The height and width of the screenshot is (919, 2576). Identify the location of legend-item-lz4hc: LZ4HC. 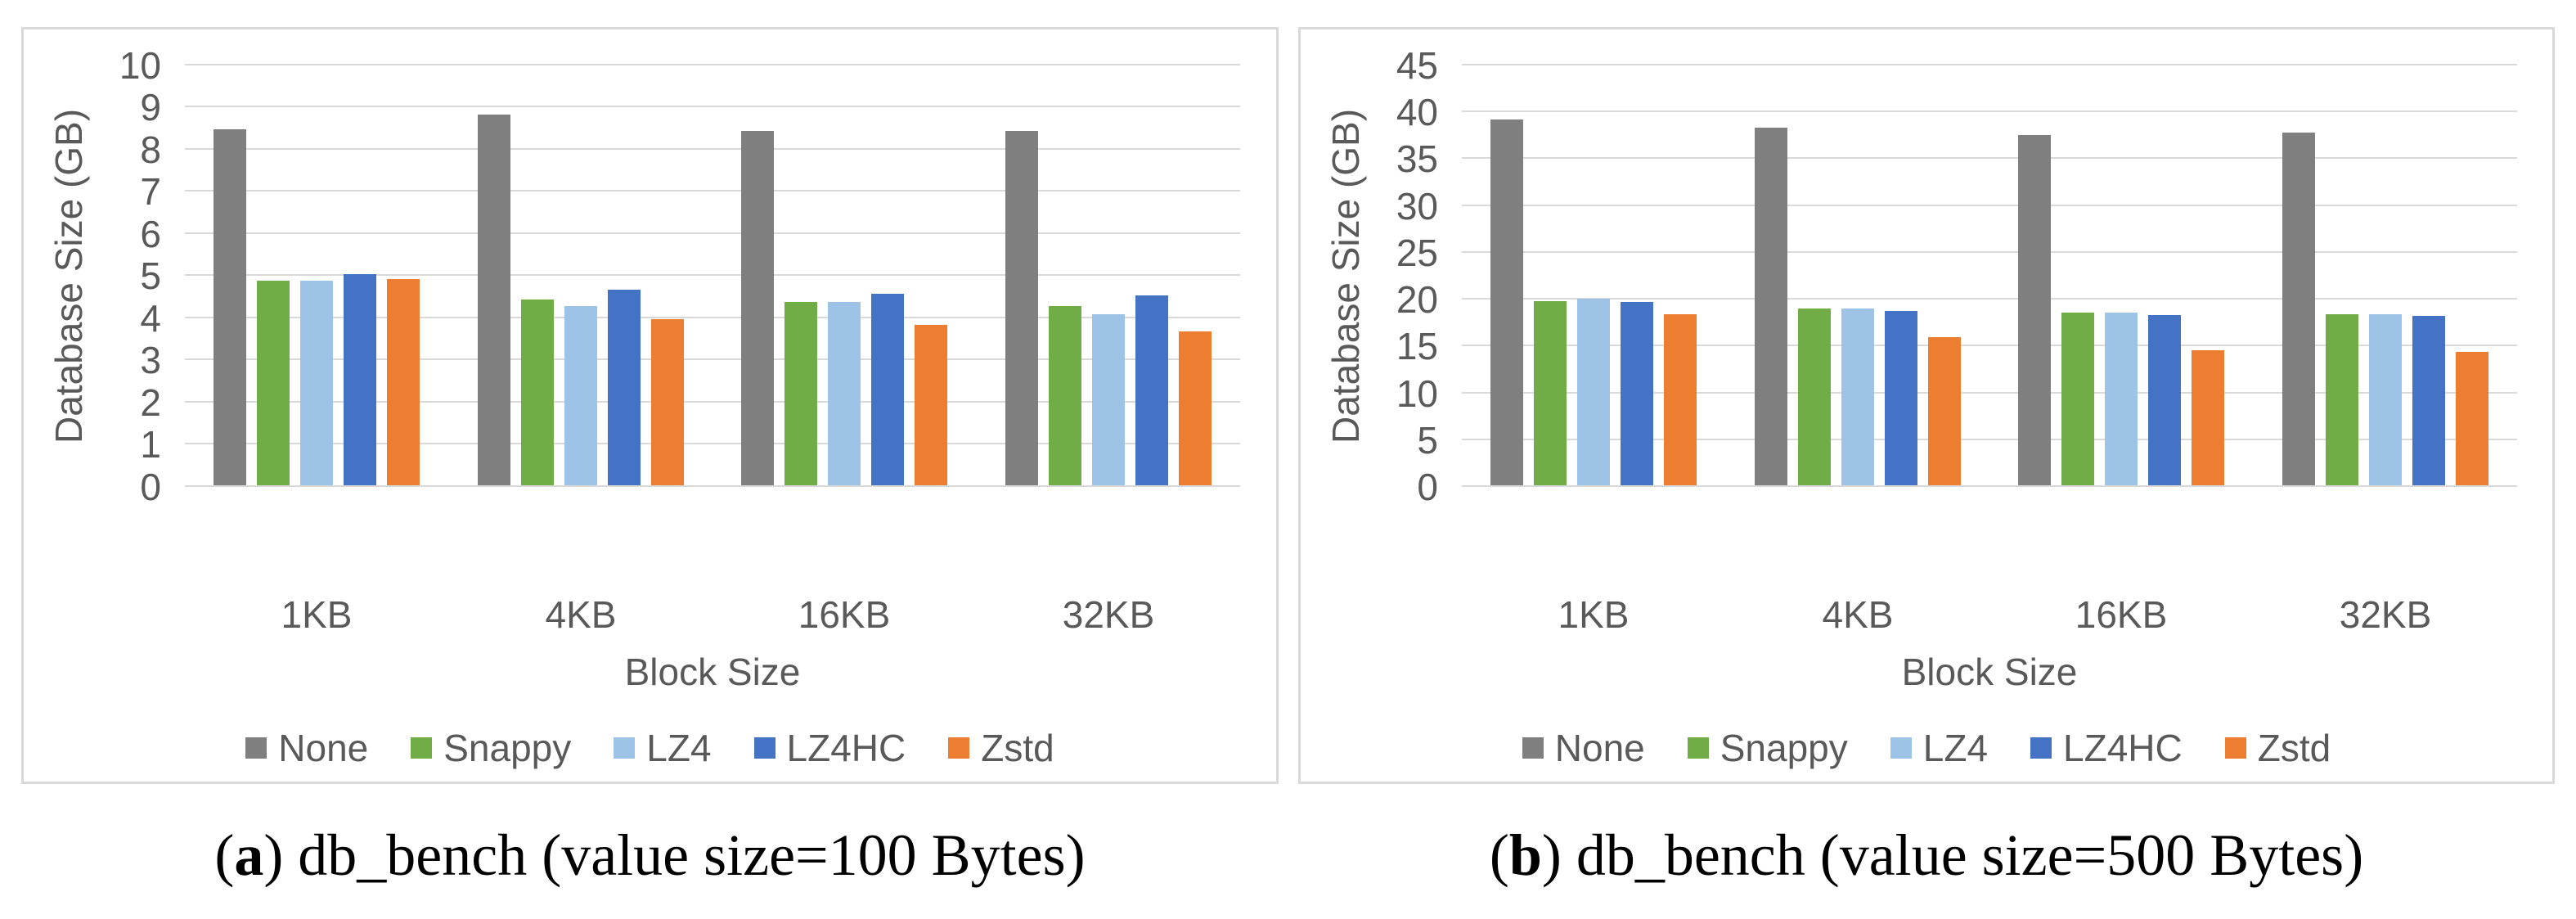
(829, 748).